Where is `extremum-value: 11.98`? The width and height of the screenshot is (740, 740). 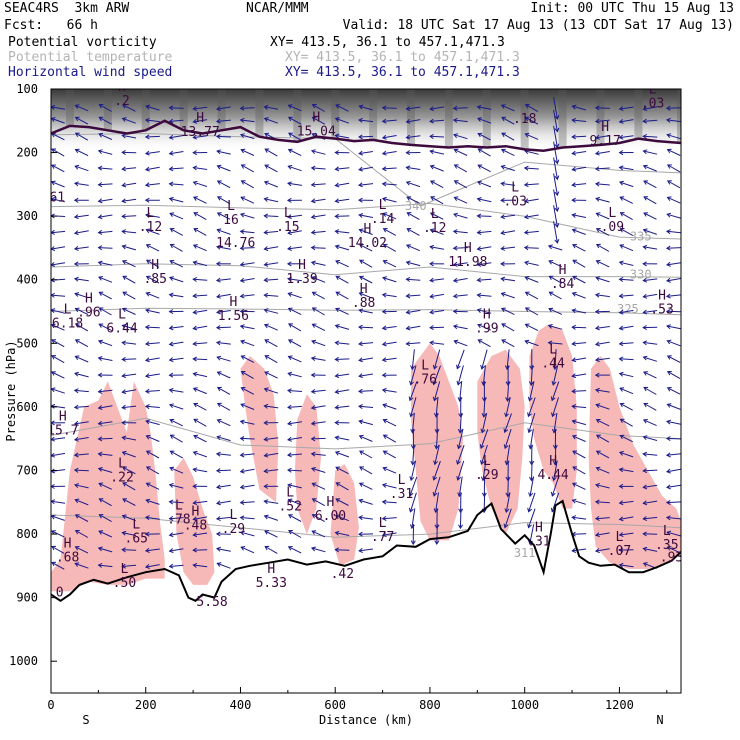 extremum-value: 11.98 is located at coordinates (467, 262).